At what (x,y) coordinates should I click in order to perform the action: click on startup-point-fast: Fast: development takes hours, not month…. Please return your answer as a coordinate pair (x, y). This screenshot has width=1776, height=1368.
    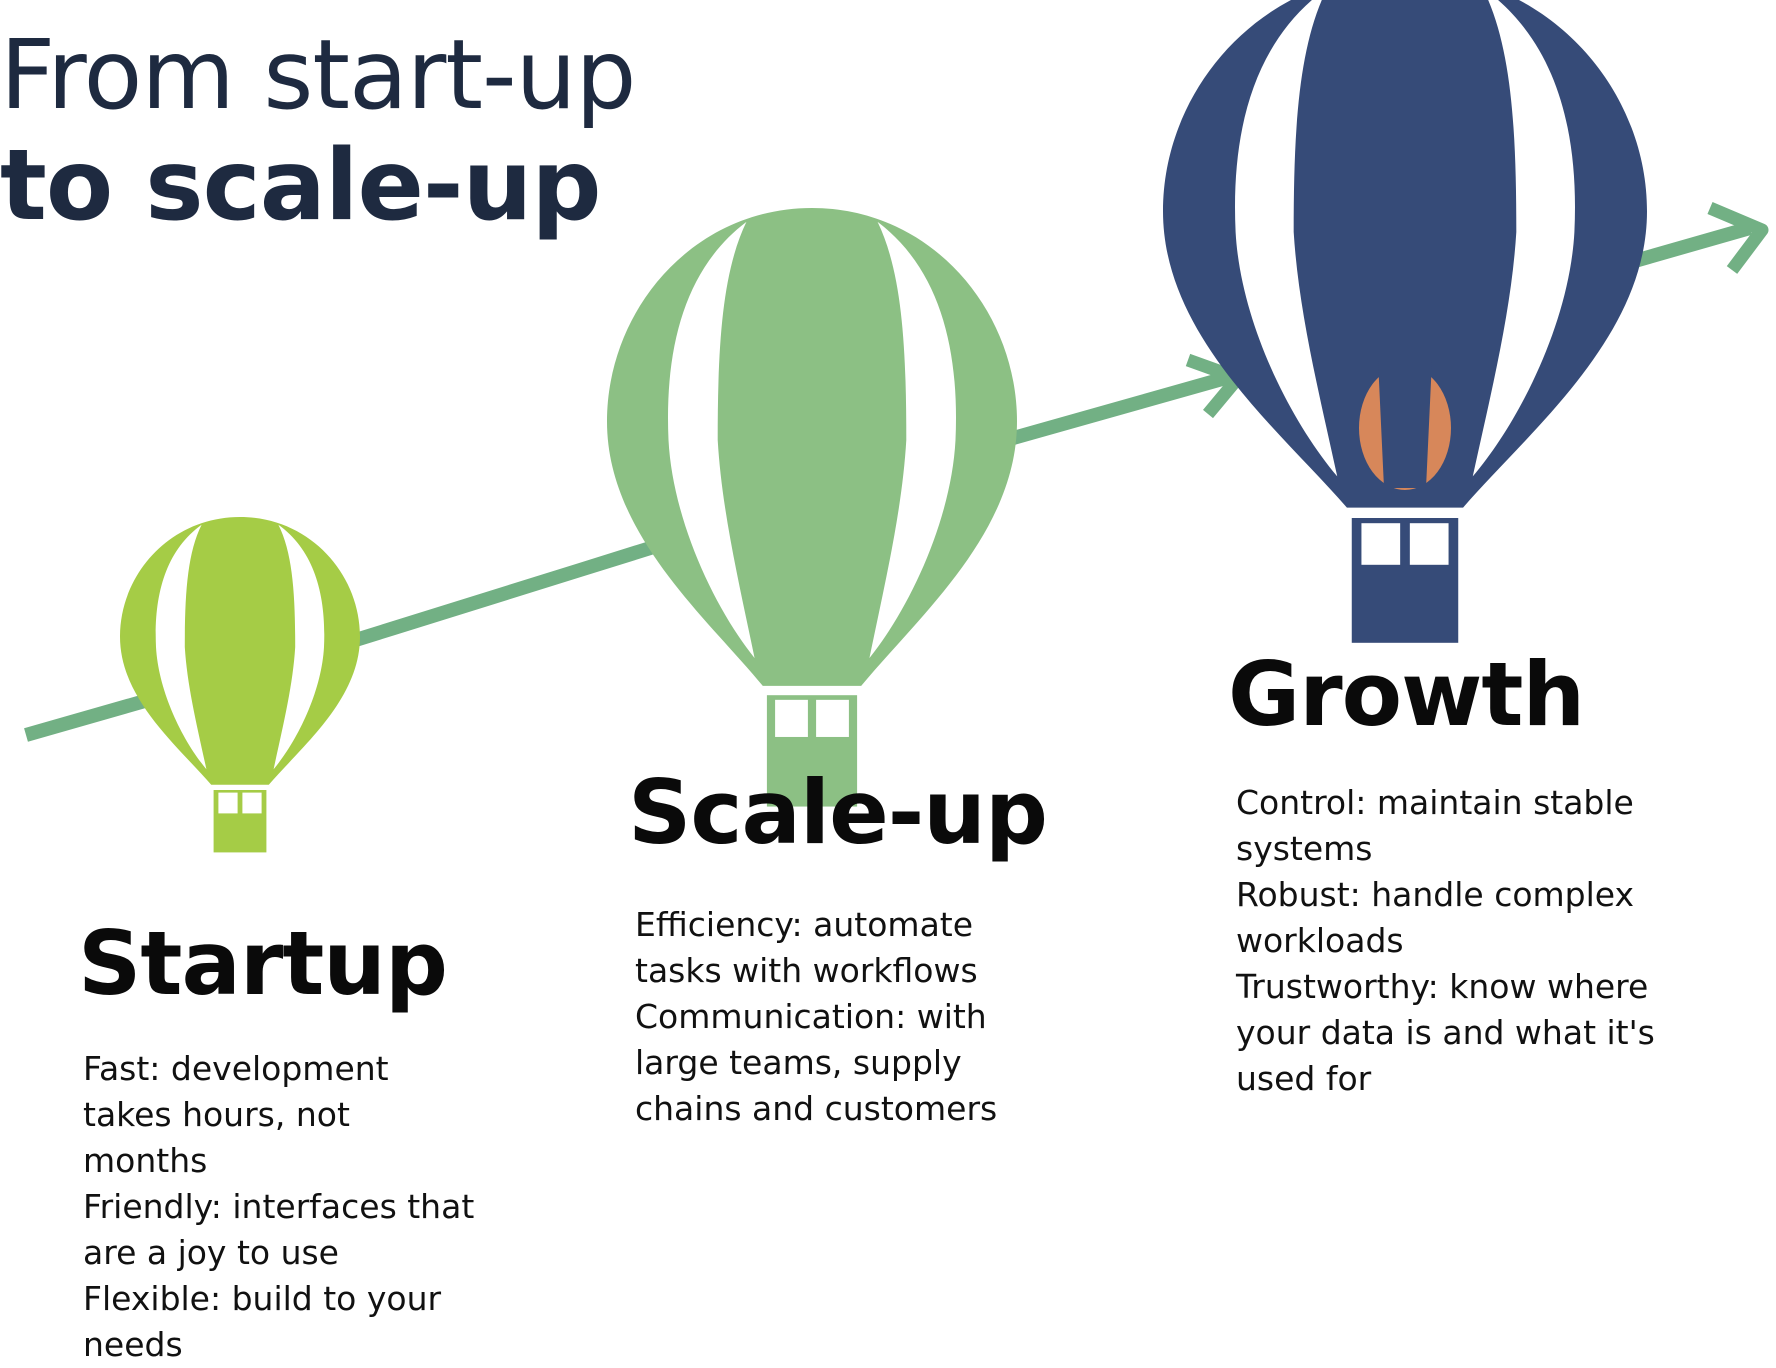
    Looking at the image, I should click on (236, 1114).